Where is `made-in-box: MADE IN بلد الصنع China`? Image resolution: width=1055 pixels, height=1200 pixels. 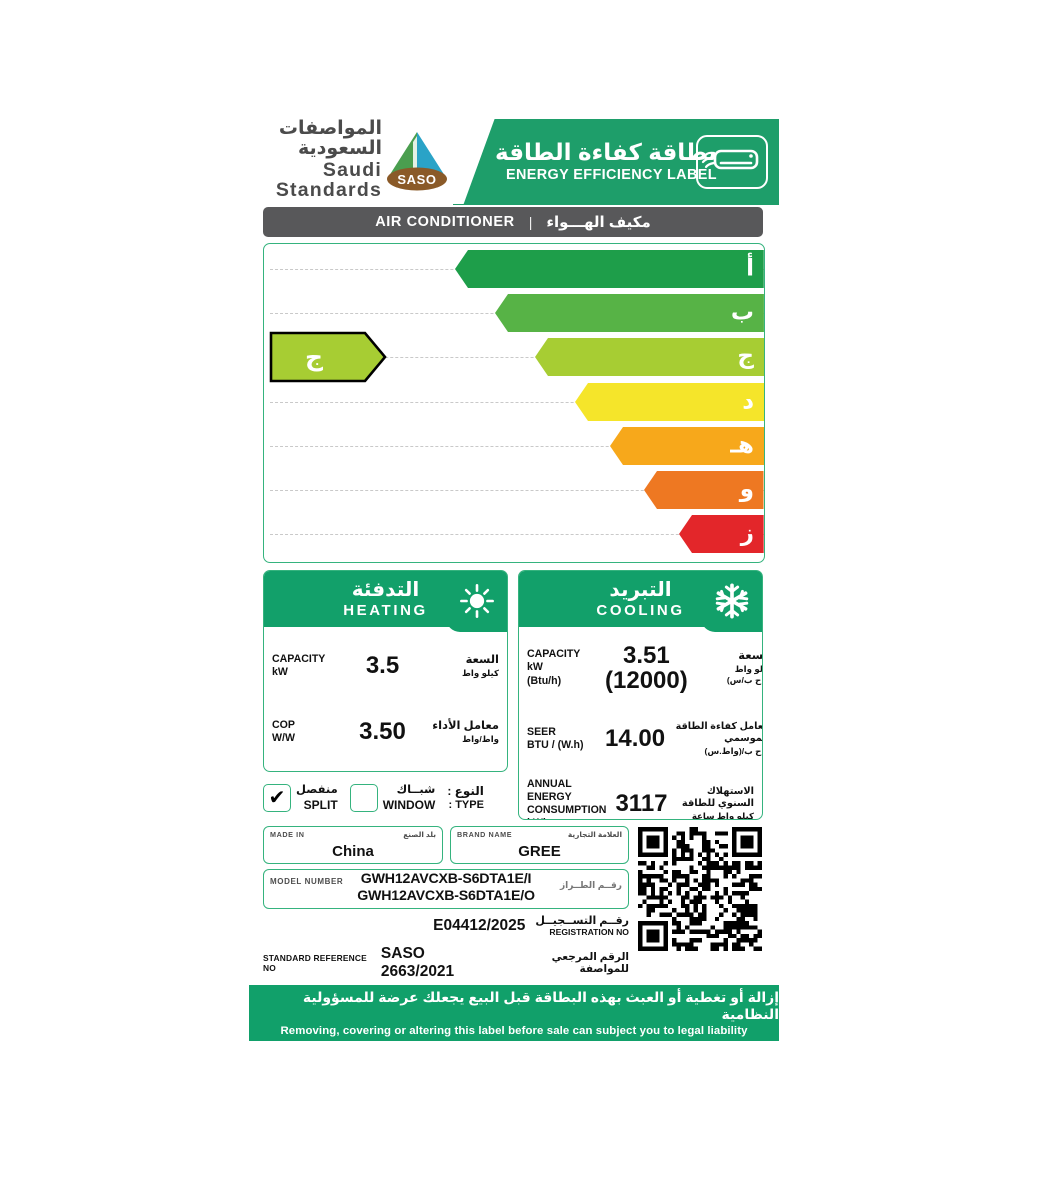 made-in-box: MADE IN بلد الصنع China is located at coordinates (353, 845).